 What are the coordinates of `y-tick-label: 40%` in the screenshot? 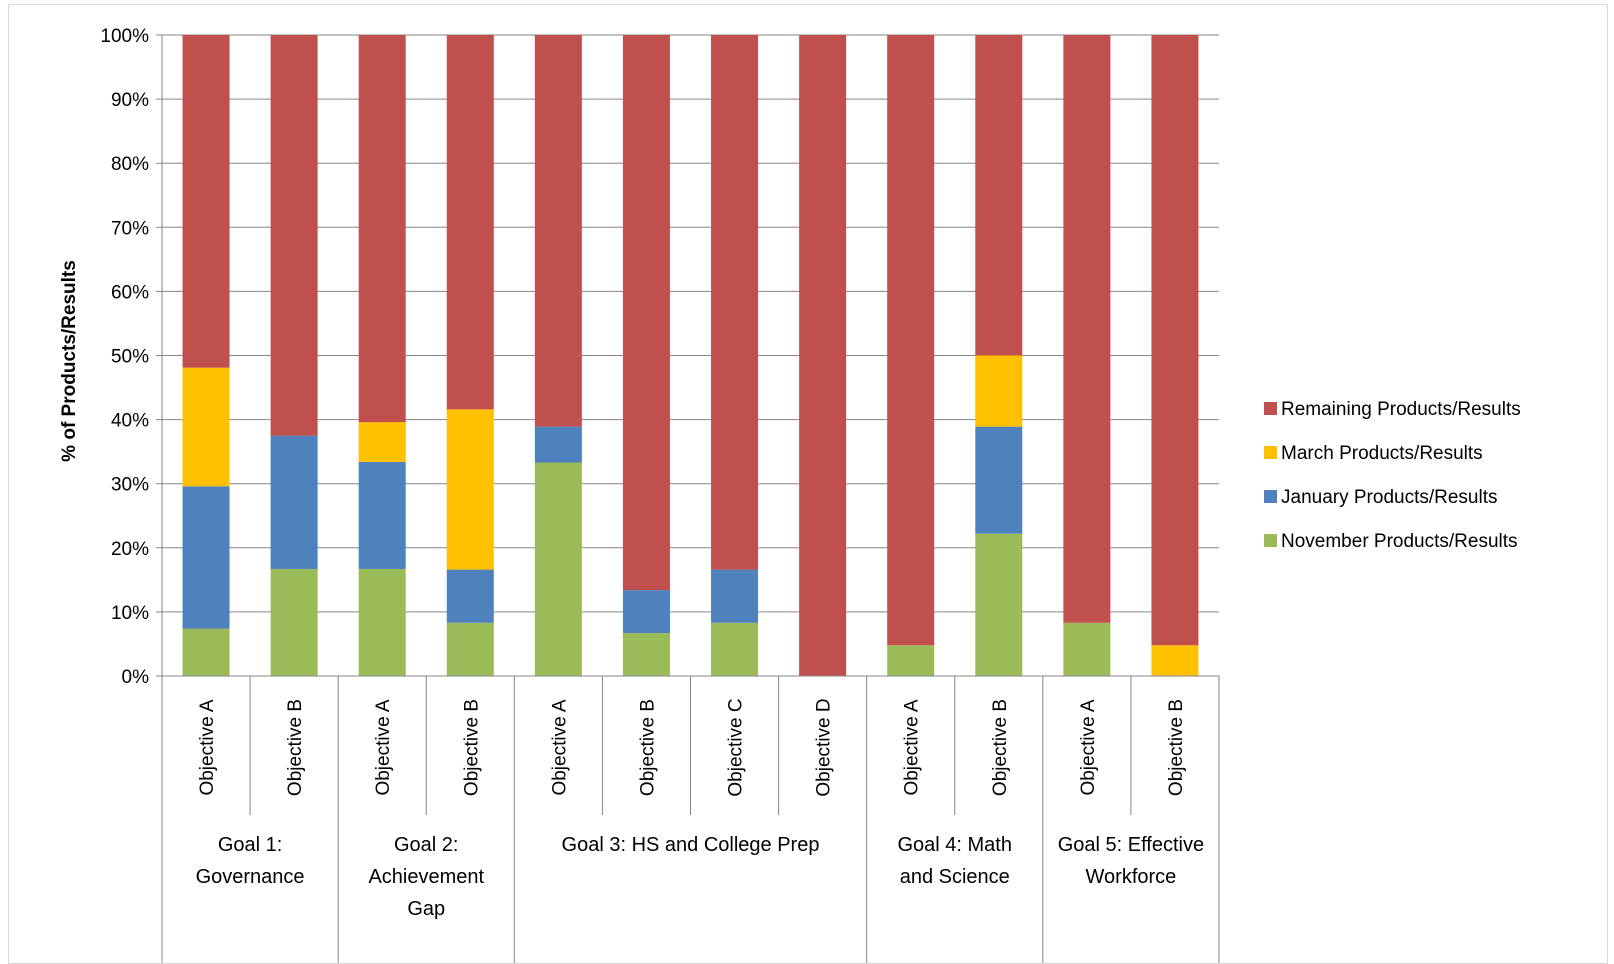 It's located at (130, 421).